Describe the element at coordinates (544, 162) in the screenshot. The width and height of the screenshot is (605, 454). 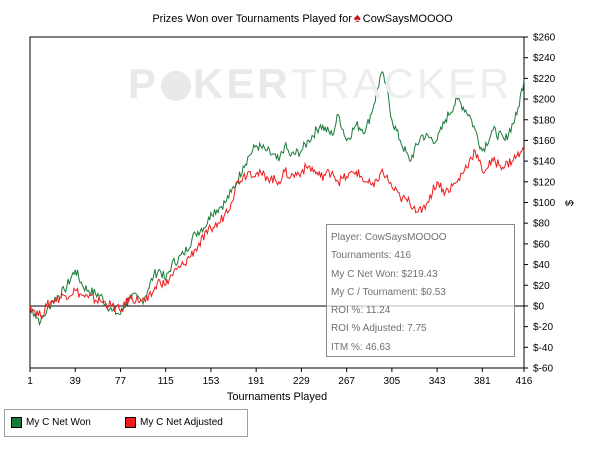
I see `y-tick-label: $140` at that location.